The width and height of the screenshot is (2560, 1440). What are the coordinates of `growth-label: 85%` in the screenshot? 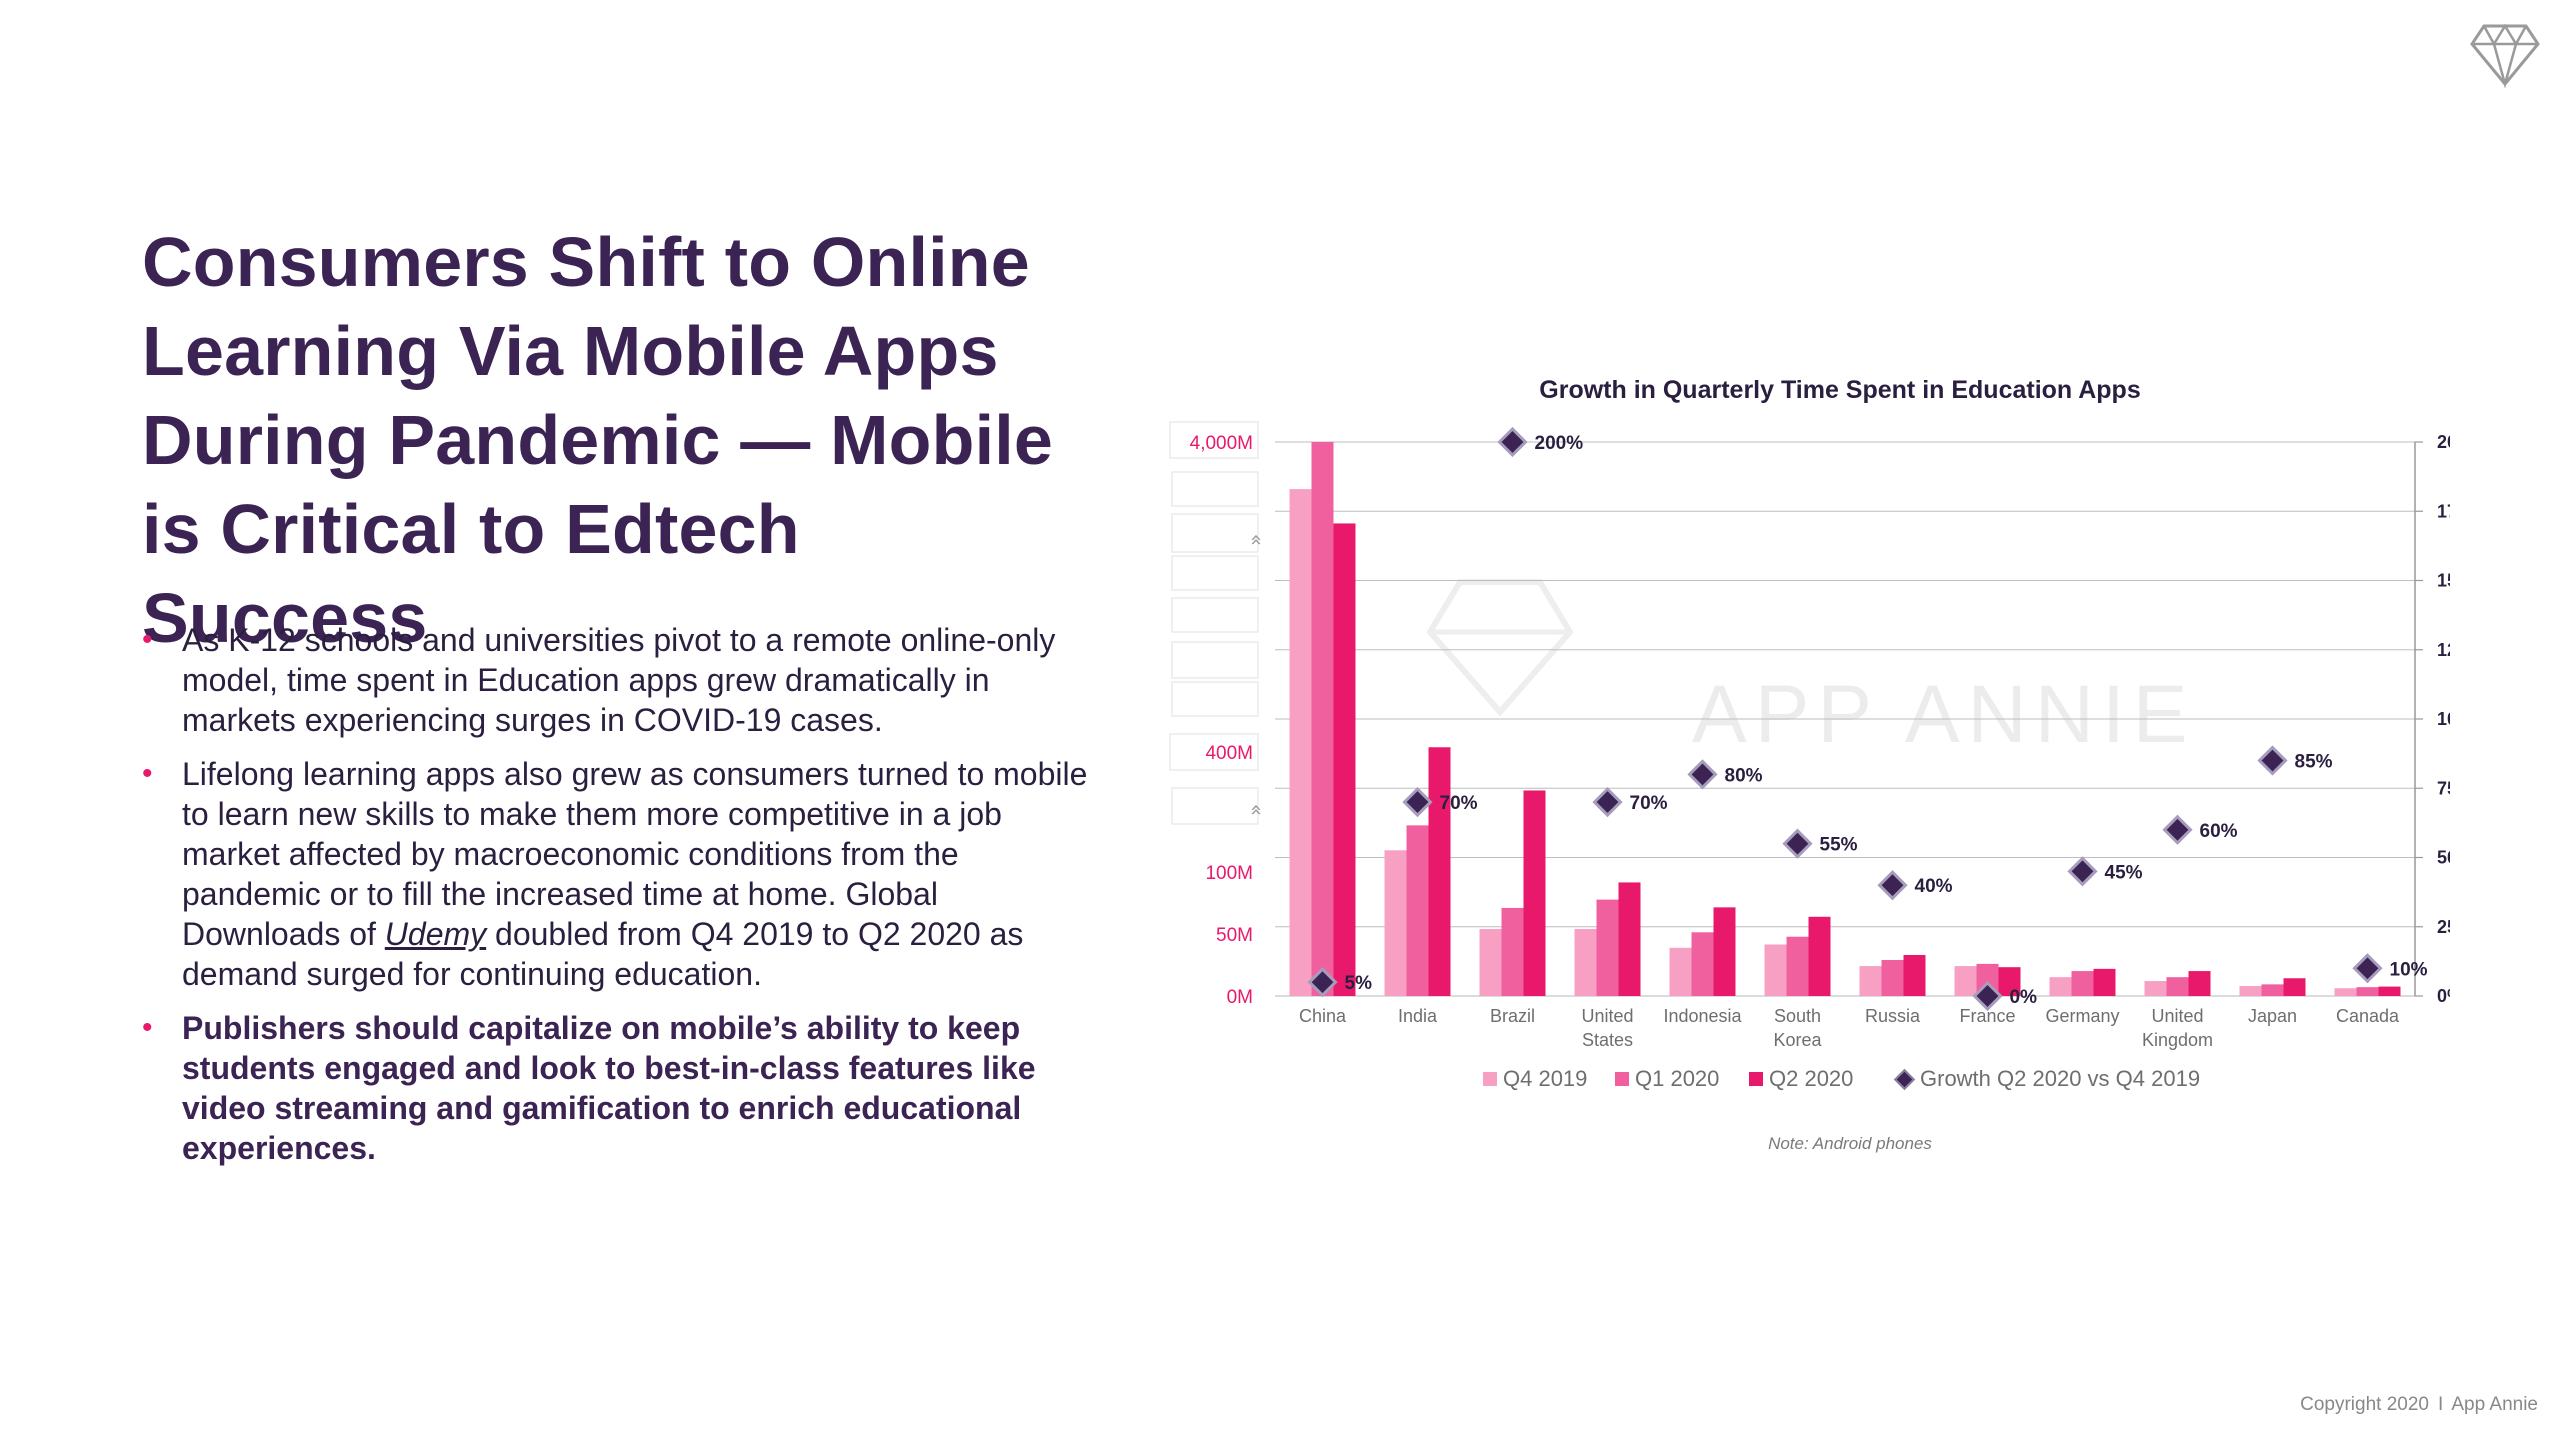 It's located at (2314, 762).